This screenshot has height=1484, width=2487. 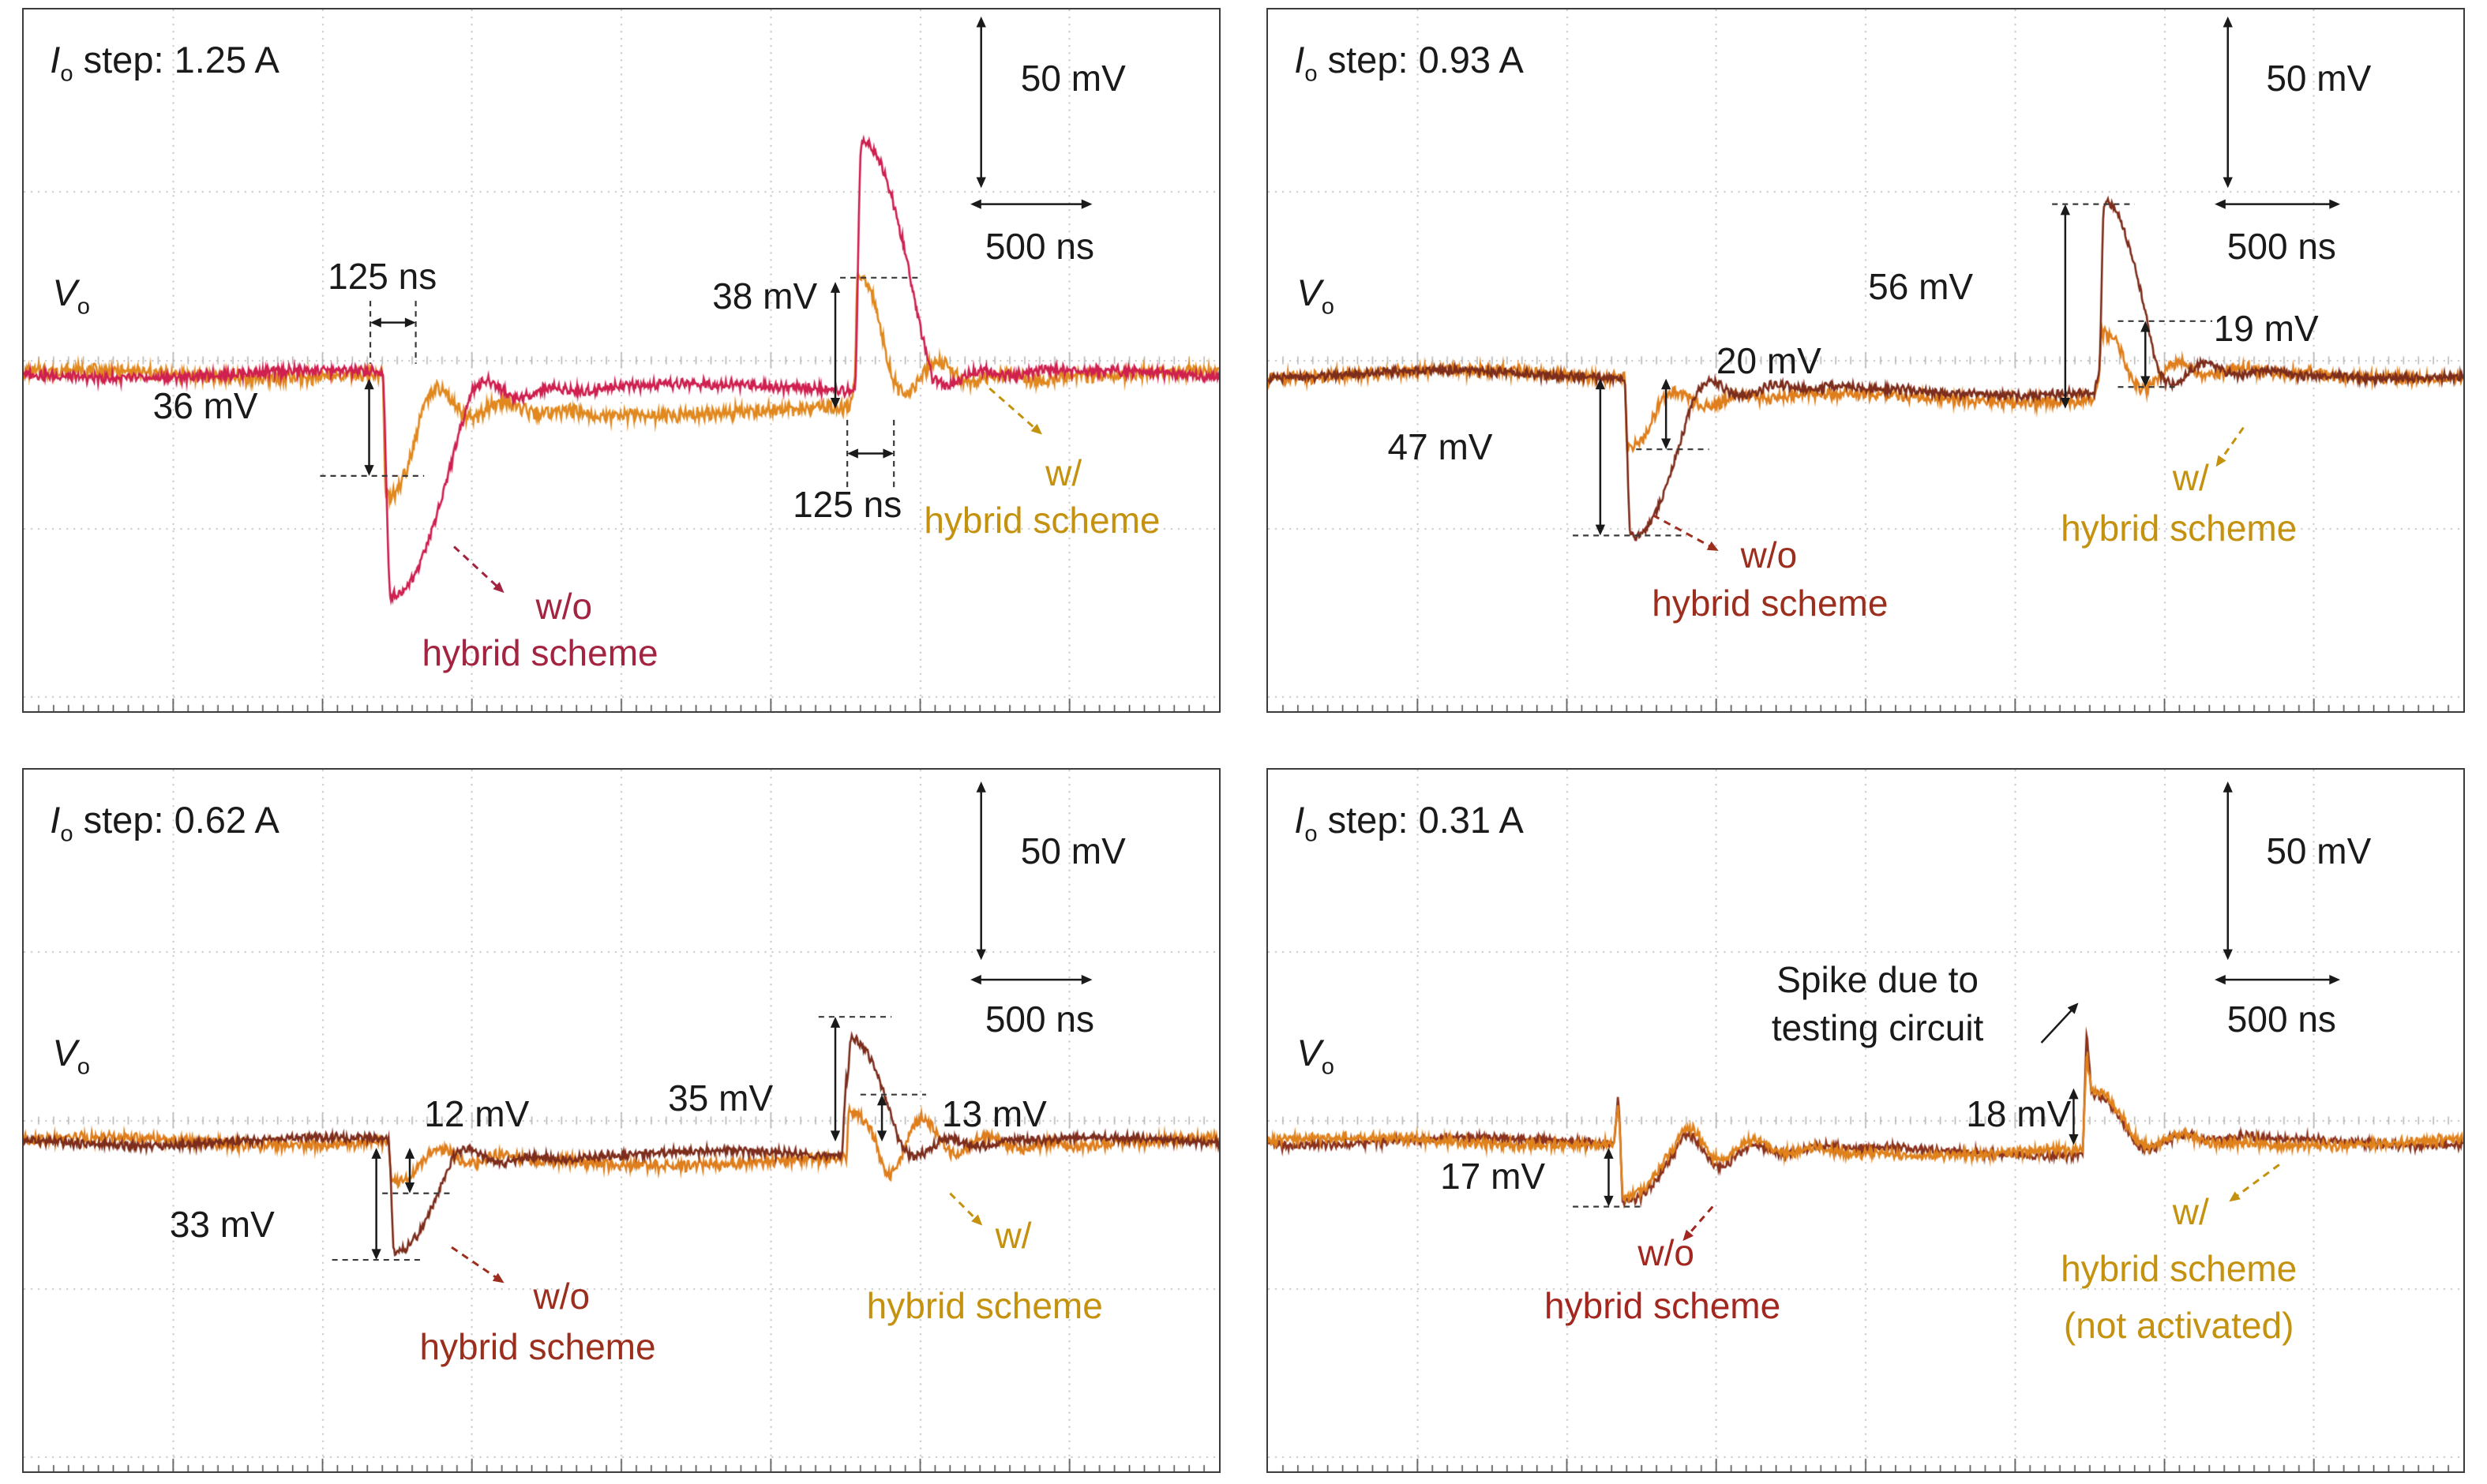 What do you see at coordinates (847, 504) in the screenshot?
I see `annotation-125-ns: 125 ns` at bounding box center [847, 504].